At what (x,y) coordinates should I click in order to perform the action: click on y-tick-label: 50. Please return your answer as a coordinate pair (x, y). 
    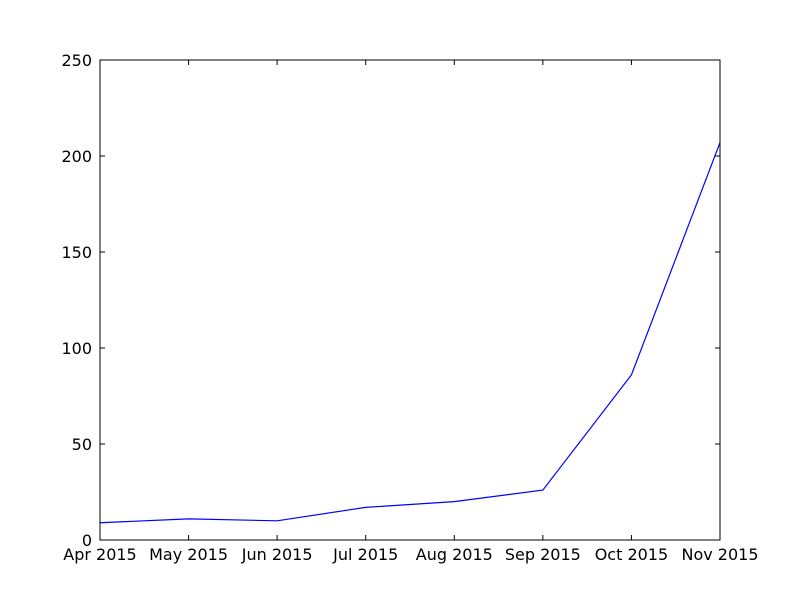
    Looking at the image, I should click on (82, 444).